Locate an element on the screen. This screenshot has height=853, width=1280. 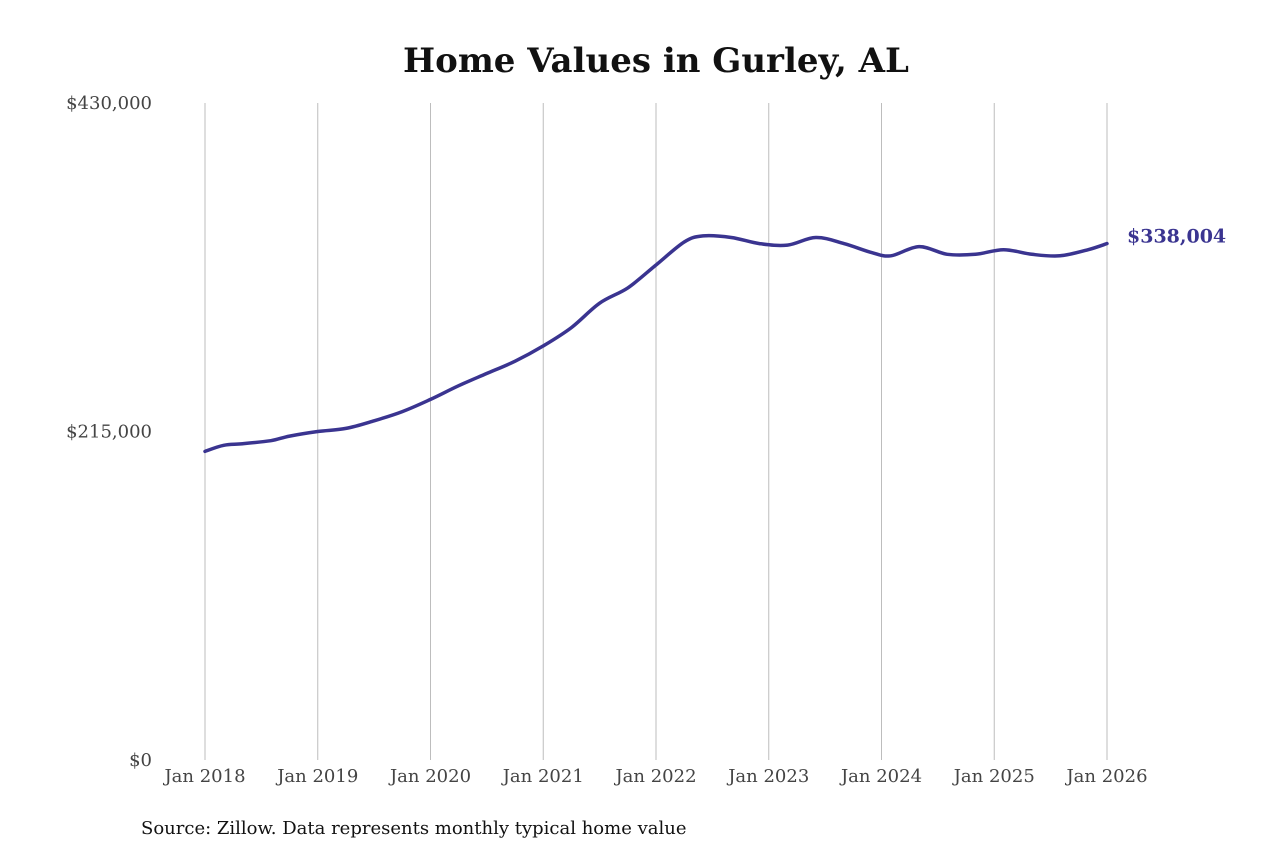
y-axis: $0 $215,000 $430,000 is located at coordinates (109, 432).